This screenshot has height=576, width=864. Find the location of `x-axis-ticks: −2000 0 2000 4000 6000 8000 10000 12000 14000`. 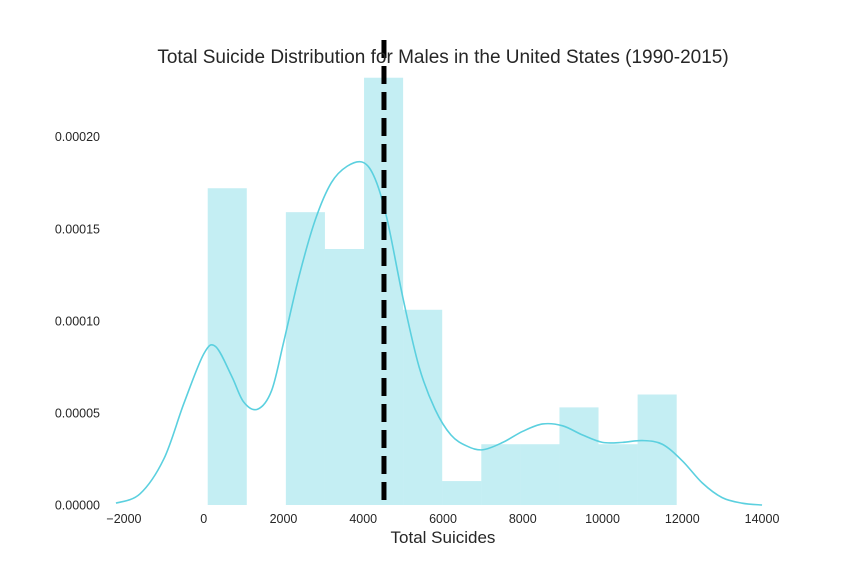

x-axis-ticks: −2000 0 2000 4000 6000 8000 10000 12000 14000 is located at coordinates (442, 519).